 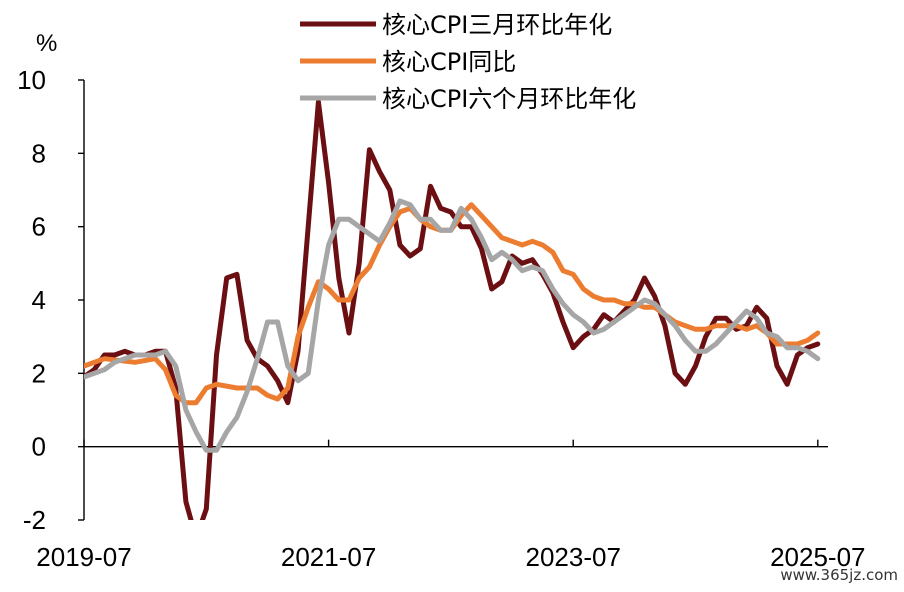 What do you see at coordinates (509, 99) in the screenshot?
I see `legend-label: 核心CPI六个月环比年化` at bounding box center [509, 99].